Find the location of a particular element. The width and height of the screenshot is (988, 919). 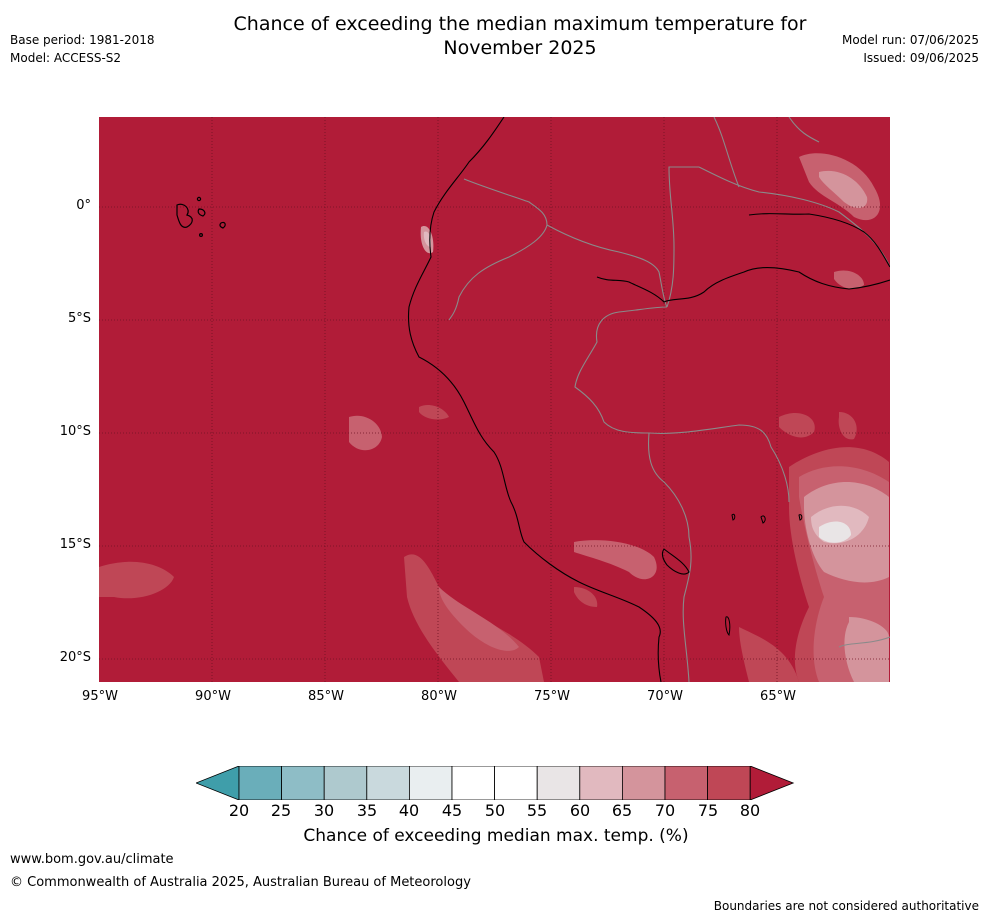

colorbar-tick: 70 is located at coordinates (665, 810).